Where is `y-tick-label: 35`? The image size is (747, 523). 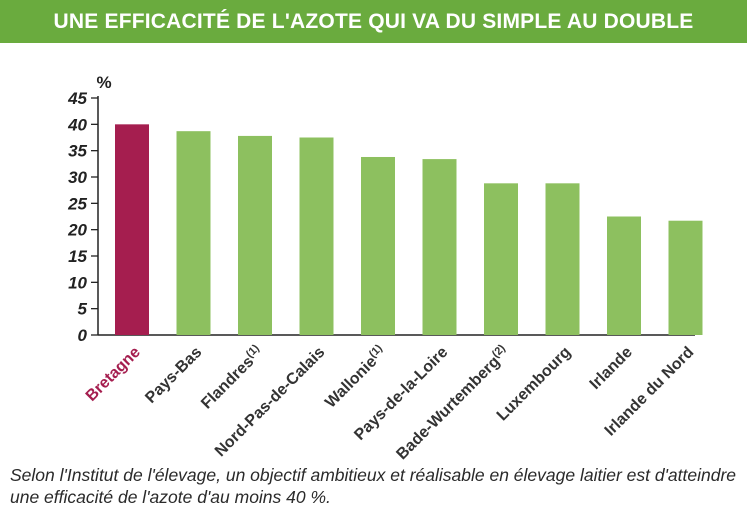 y-tick-label: 35 is located at coordinates (77, 151).